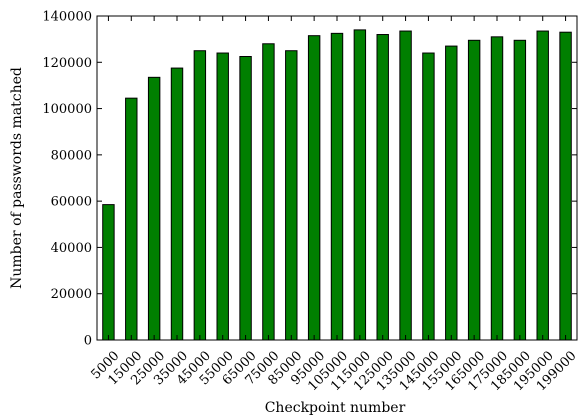 The width and height of the screenshot is (585, 417). What do you see at coordinates (71, 294) in the screenshot?
I see `y-tick-label: 20000` at bounding box center [71, 294].